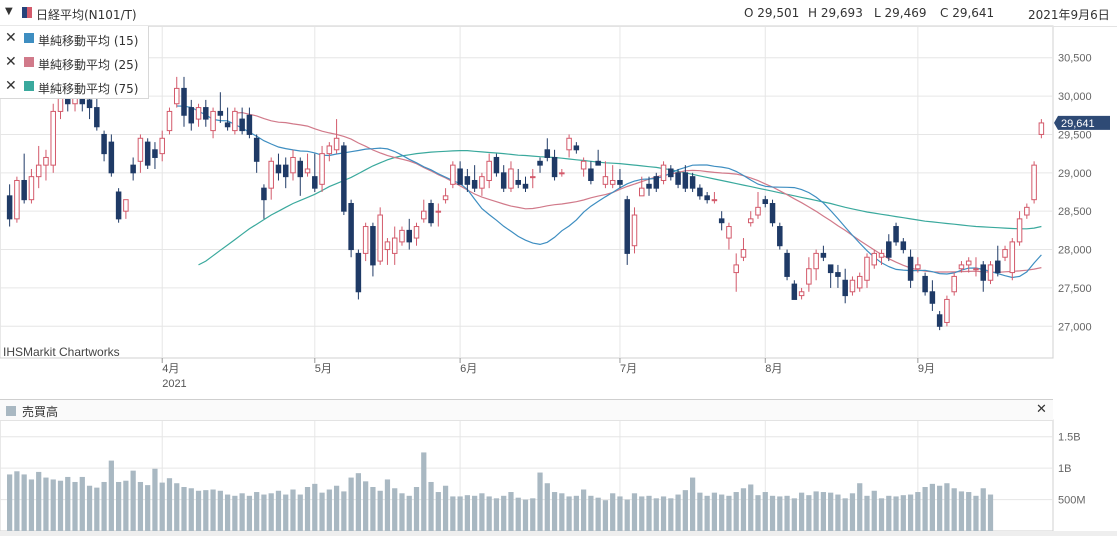  What do you see at coordinates (926, 369) in the screenshot?
I see `date-tick-label: 9月` at bounding box center [926, 369].